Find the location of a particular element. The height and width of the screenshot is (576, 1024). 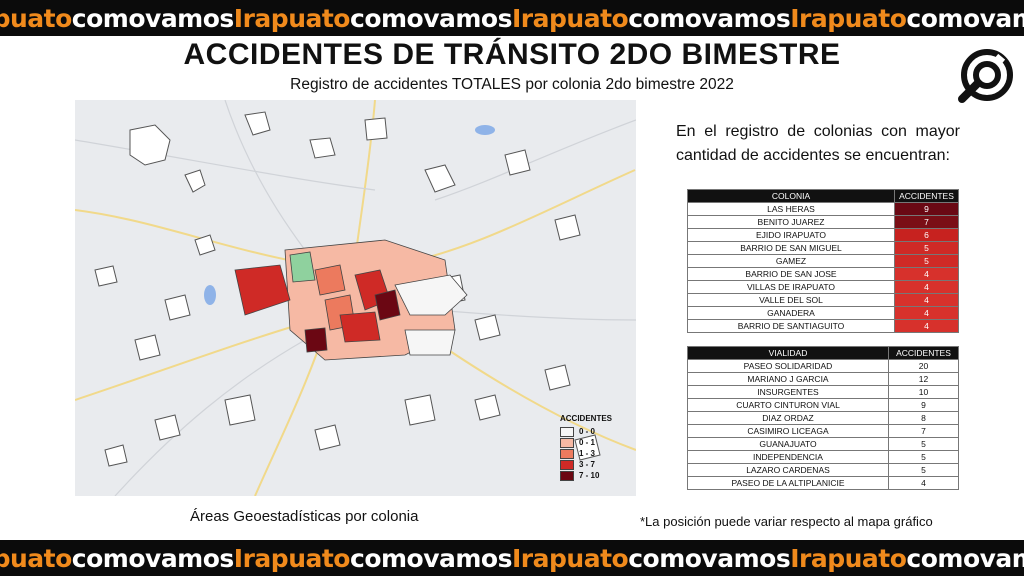

table-row: BARRIO DE SANTIAGUITO 4 is located at coordinates (823, 326).